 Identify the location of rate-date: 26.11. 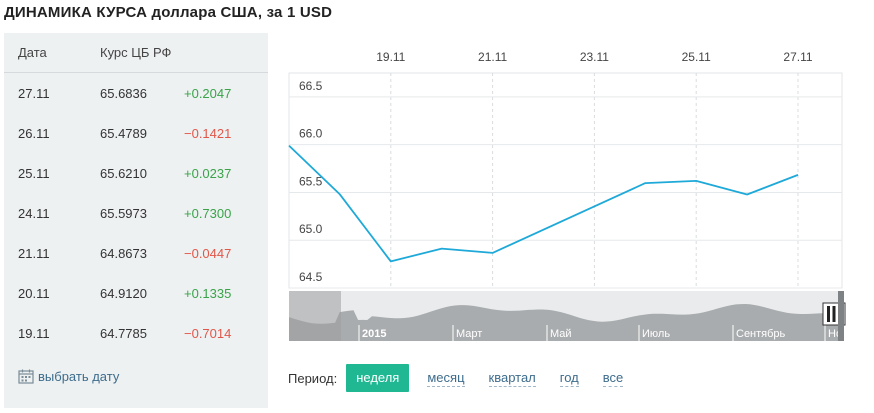
(34, 133).